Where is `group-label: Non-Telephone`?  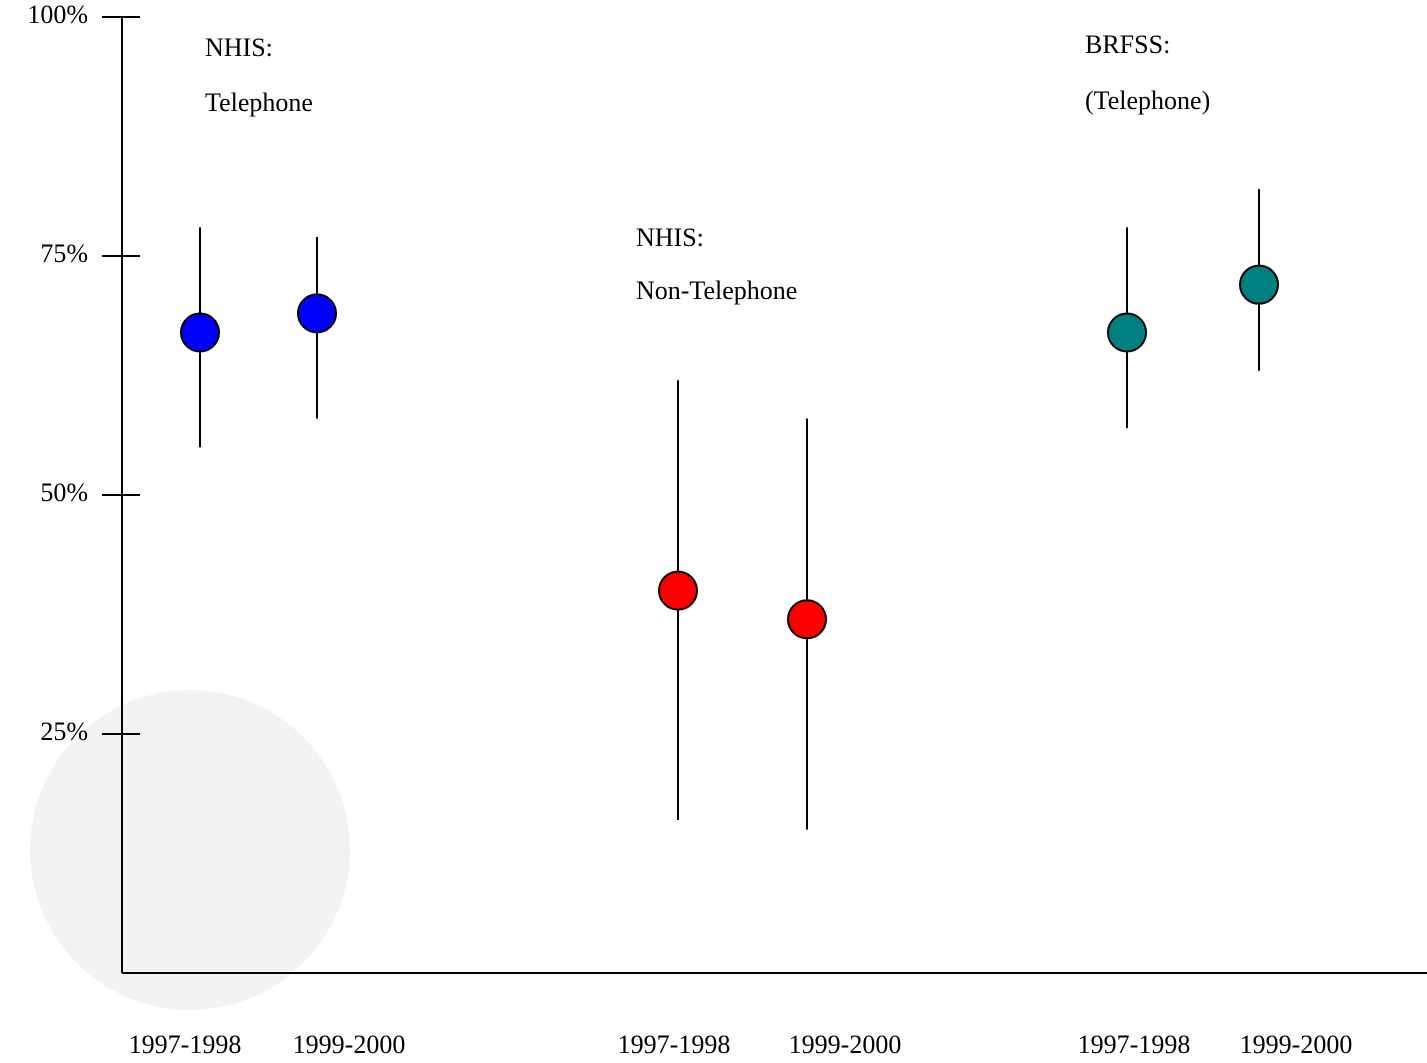 group-label: Non-Telephone is located at coordinates (716, 290).